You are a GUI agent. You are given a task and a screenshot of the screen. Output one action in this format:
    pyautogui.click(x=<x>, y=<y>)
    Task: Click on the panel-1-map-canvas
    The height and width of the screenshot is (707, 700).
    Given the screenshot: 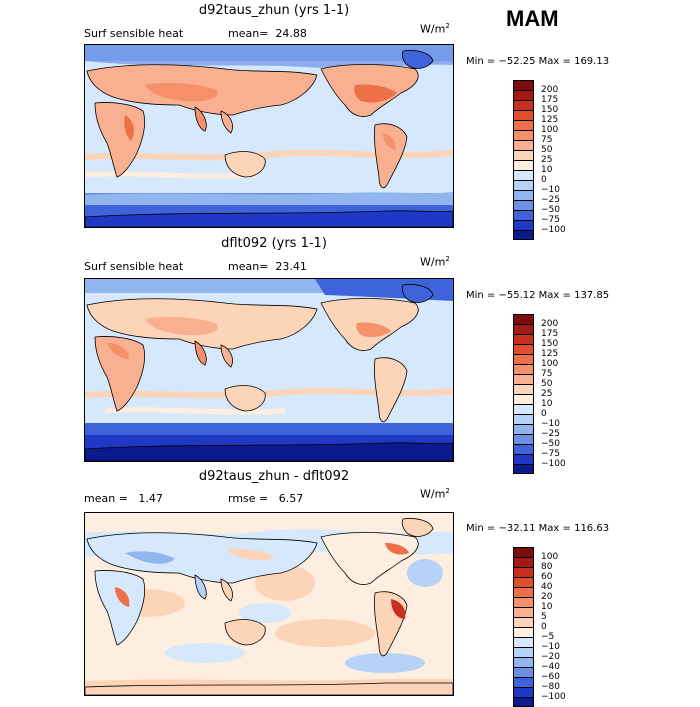 What is the action you would take?
    pyautogui.click(x=269, y=136)
    